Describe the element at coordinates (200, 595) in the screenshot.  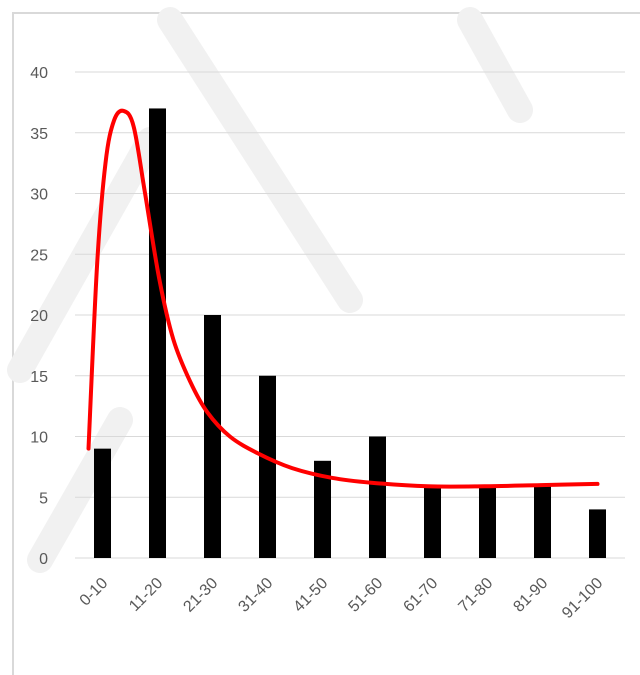
I see `x-tick-label: 21-30` at that location.